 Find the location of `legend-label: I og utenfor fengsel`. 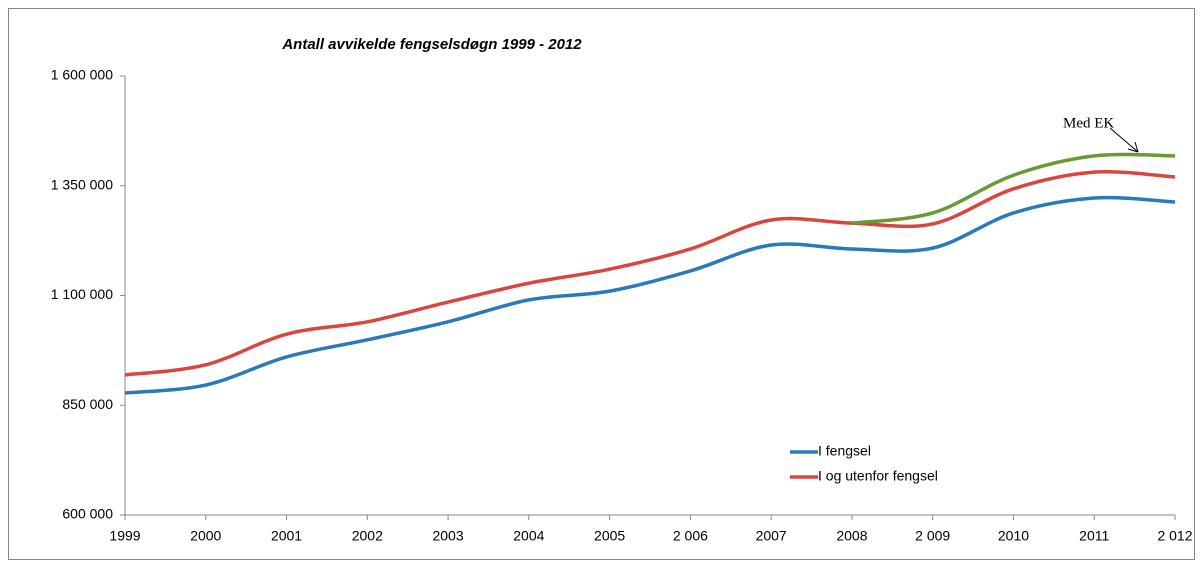

legend-label: I og utenfor fengsel is located at coordinates (878, 476).